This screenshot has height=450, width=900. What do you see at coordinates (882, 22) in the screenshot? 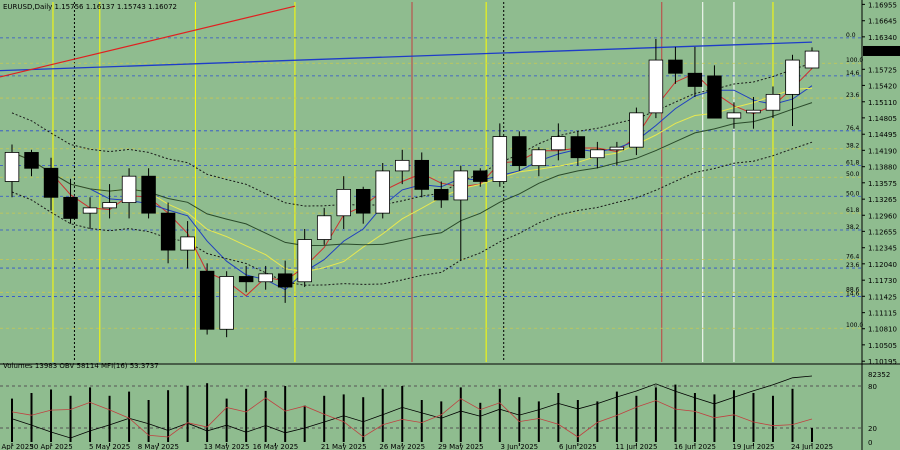
I see `price-tick-label: 1.16645` at bounding box center [882, 22].